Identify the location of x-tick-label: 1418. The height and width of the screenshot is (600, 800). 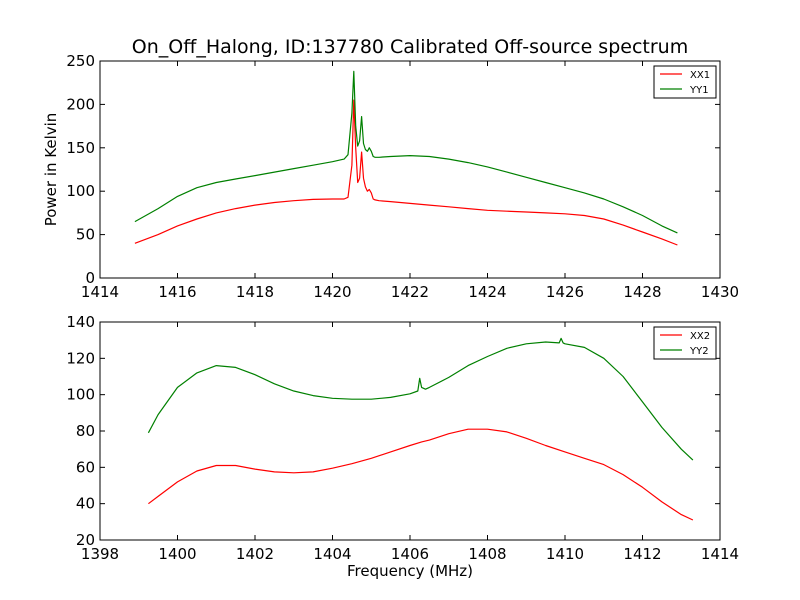
(255, 292).